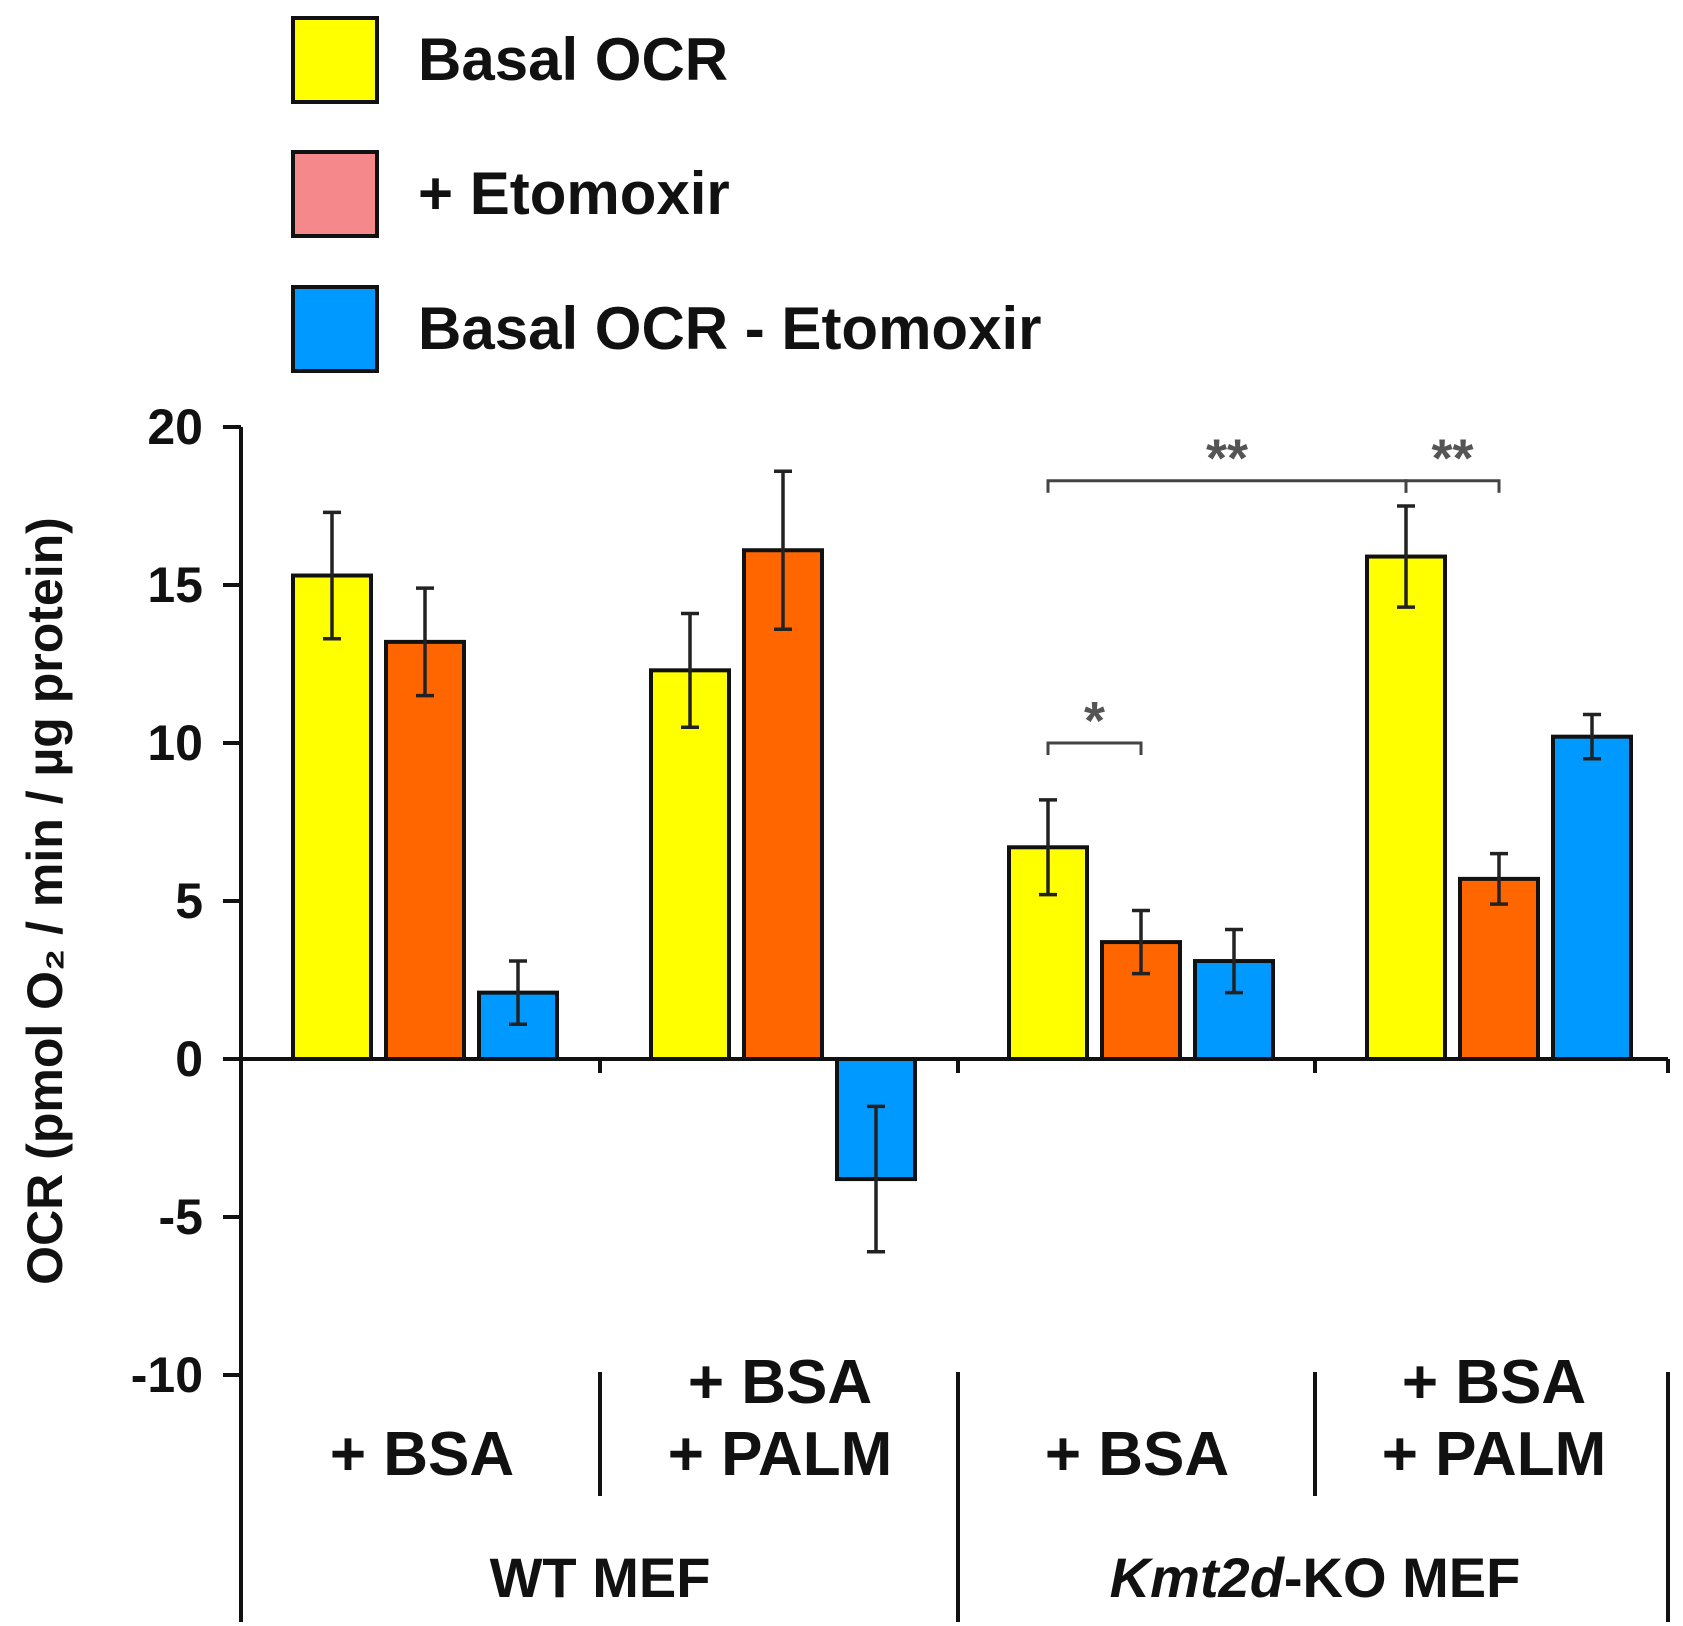  What do you see at coordinates (189, 901) in the screenshot?
I see `y-tick-label: 5` at bounding box center [189, 901].